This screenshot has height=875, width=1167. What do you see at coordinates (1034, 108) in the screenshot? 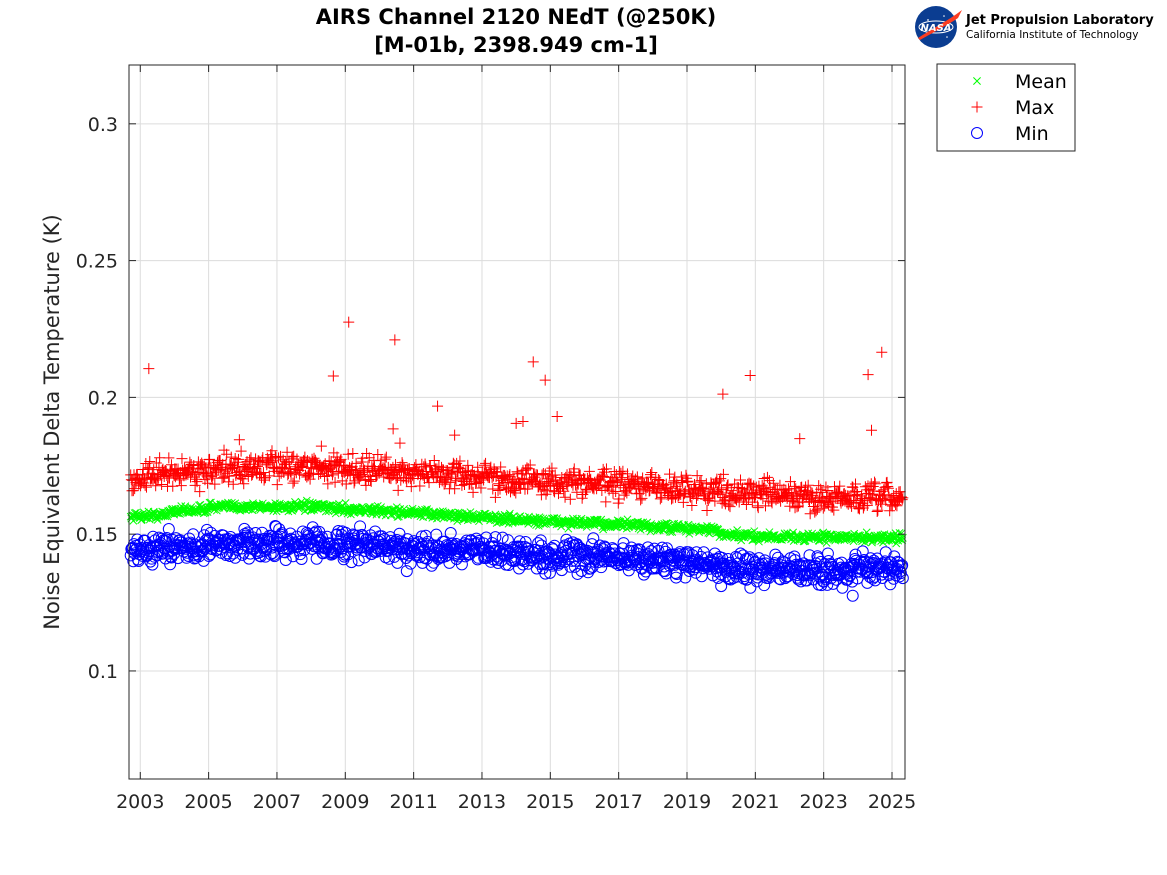
I see `legend-label-max: Max` at bounding box center [1034, 108].